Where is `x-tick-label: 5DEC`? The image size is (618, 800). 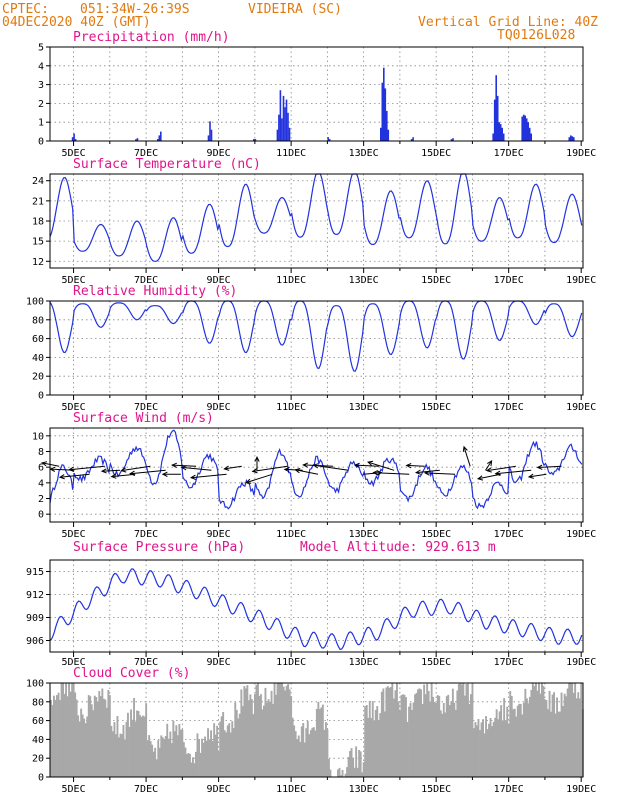 x-tick-label: 5DEC is located at coordinates (74, 407).